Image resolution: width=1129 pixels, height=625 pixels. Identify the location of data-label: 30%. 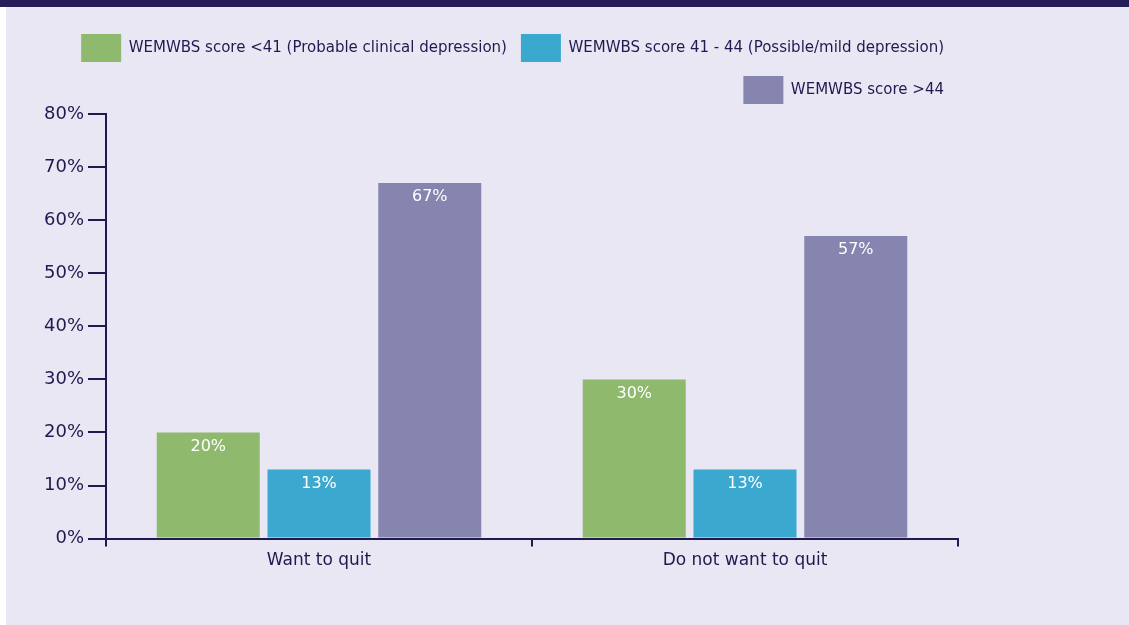
(634, 392).